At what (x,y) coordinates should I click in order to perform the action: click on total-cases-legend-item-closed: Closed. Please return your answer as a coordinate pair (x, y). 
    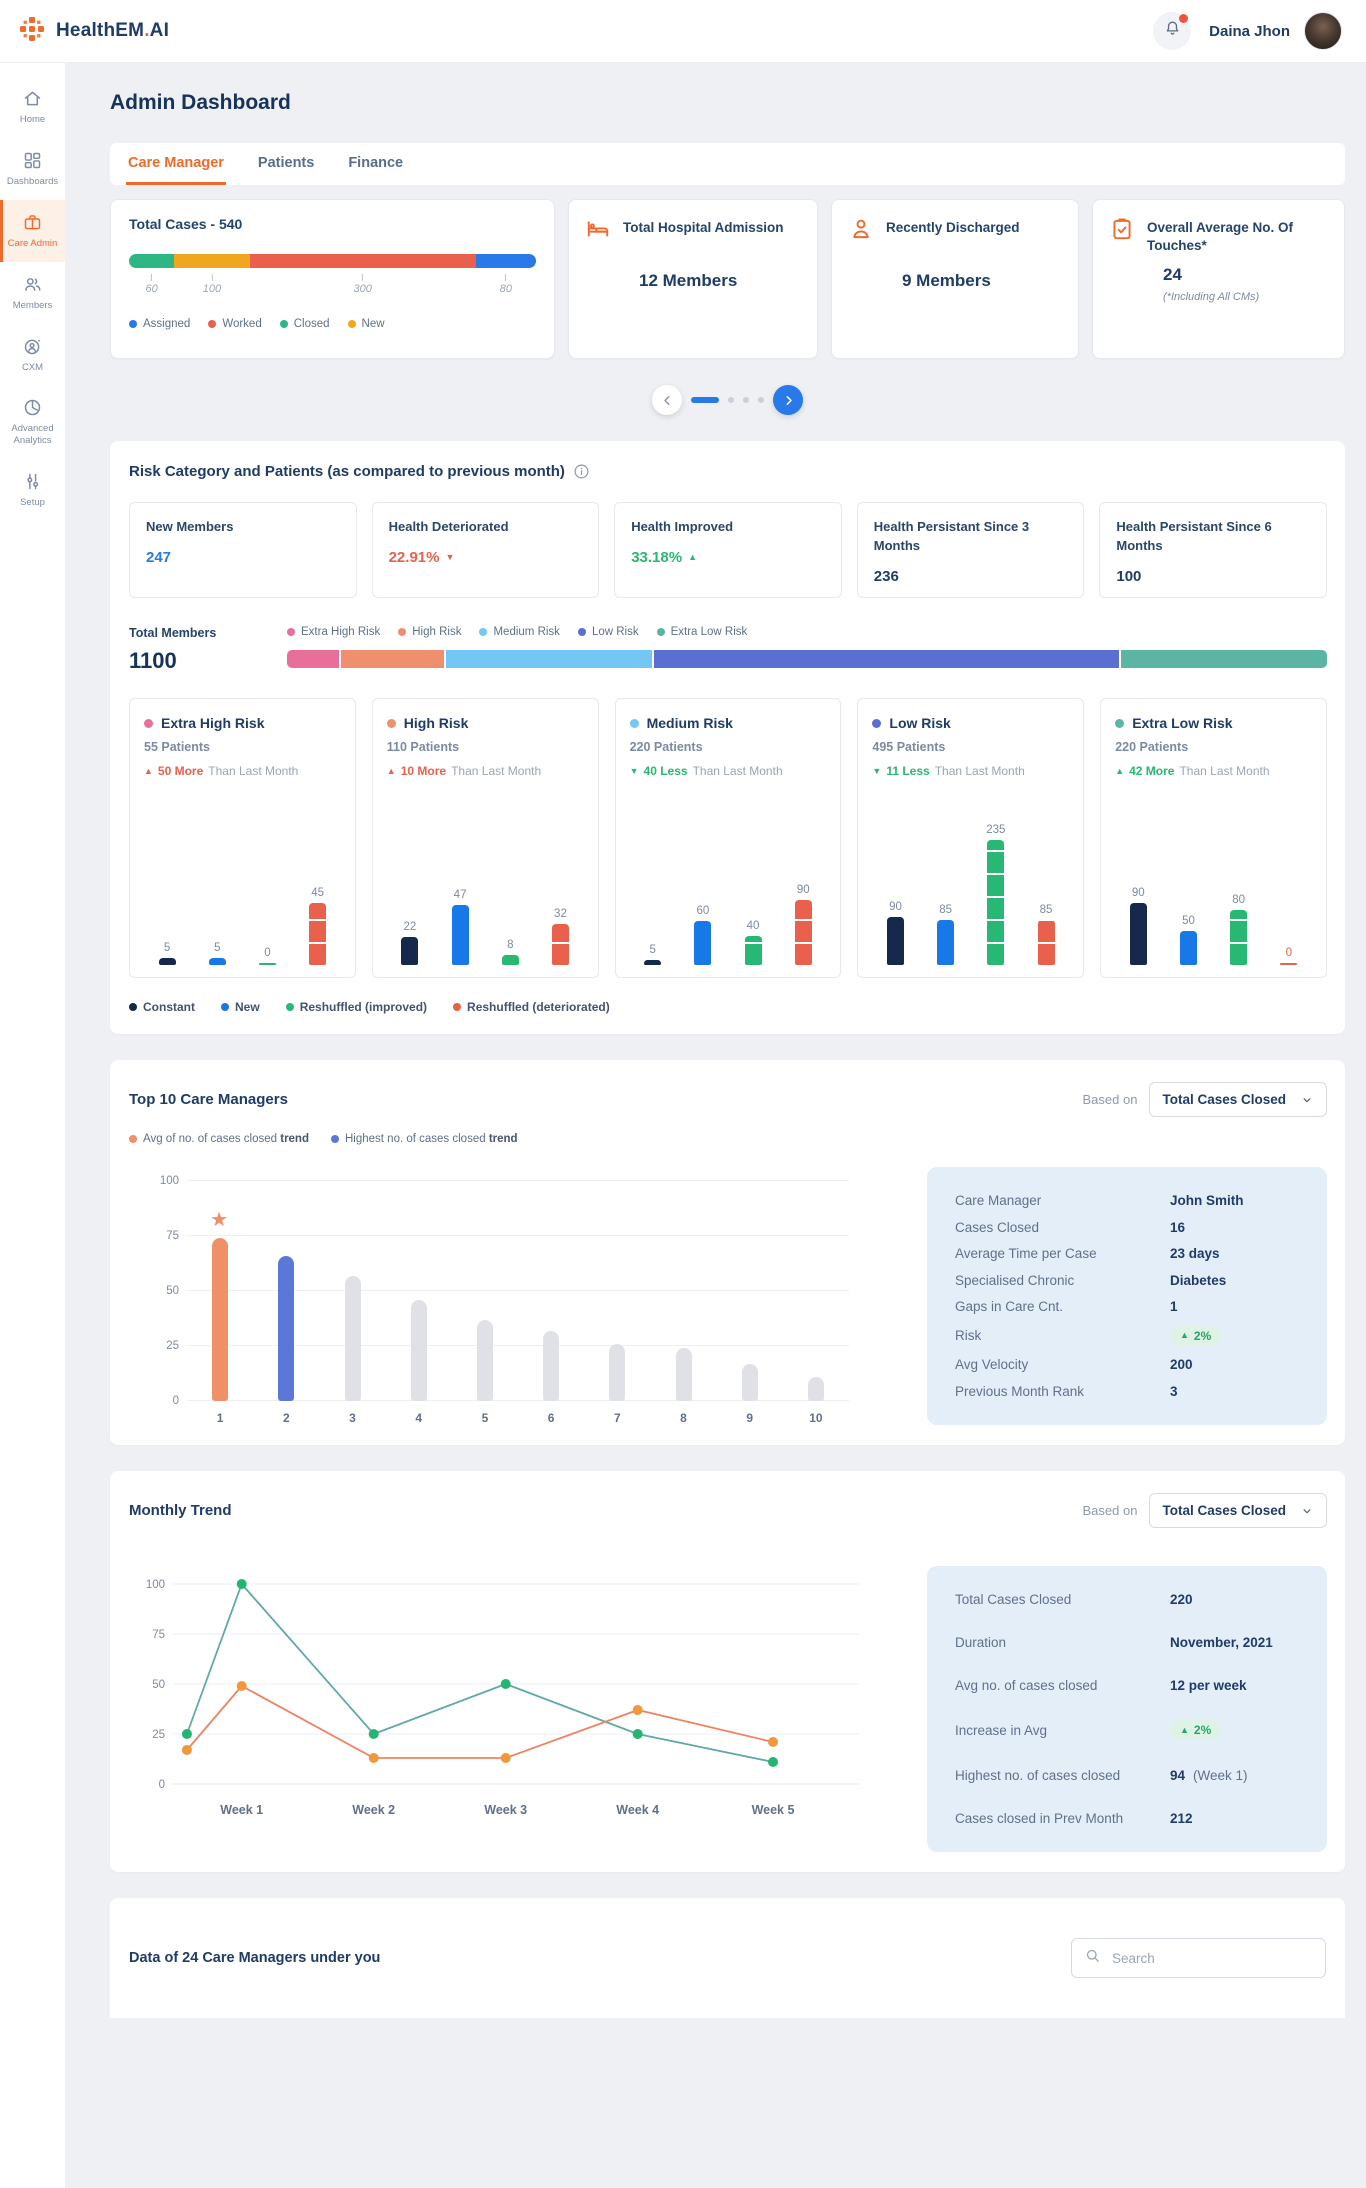
    Looking at the image, I should click on (304, 324).